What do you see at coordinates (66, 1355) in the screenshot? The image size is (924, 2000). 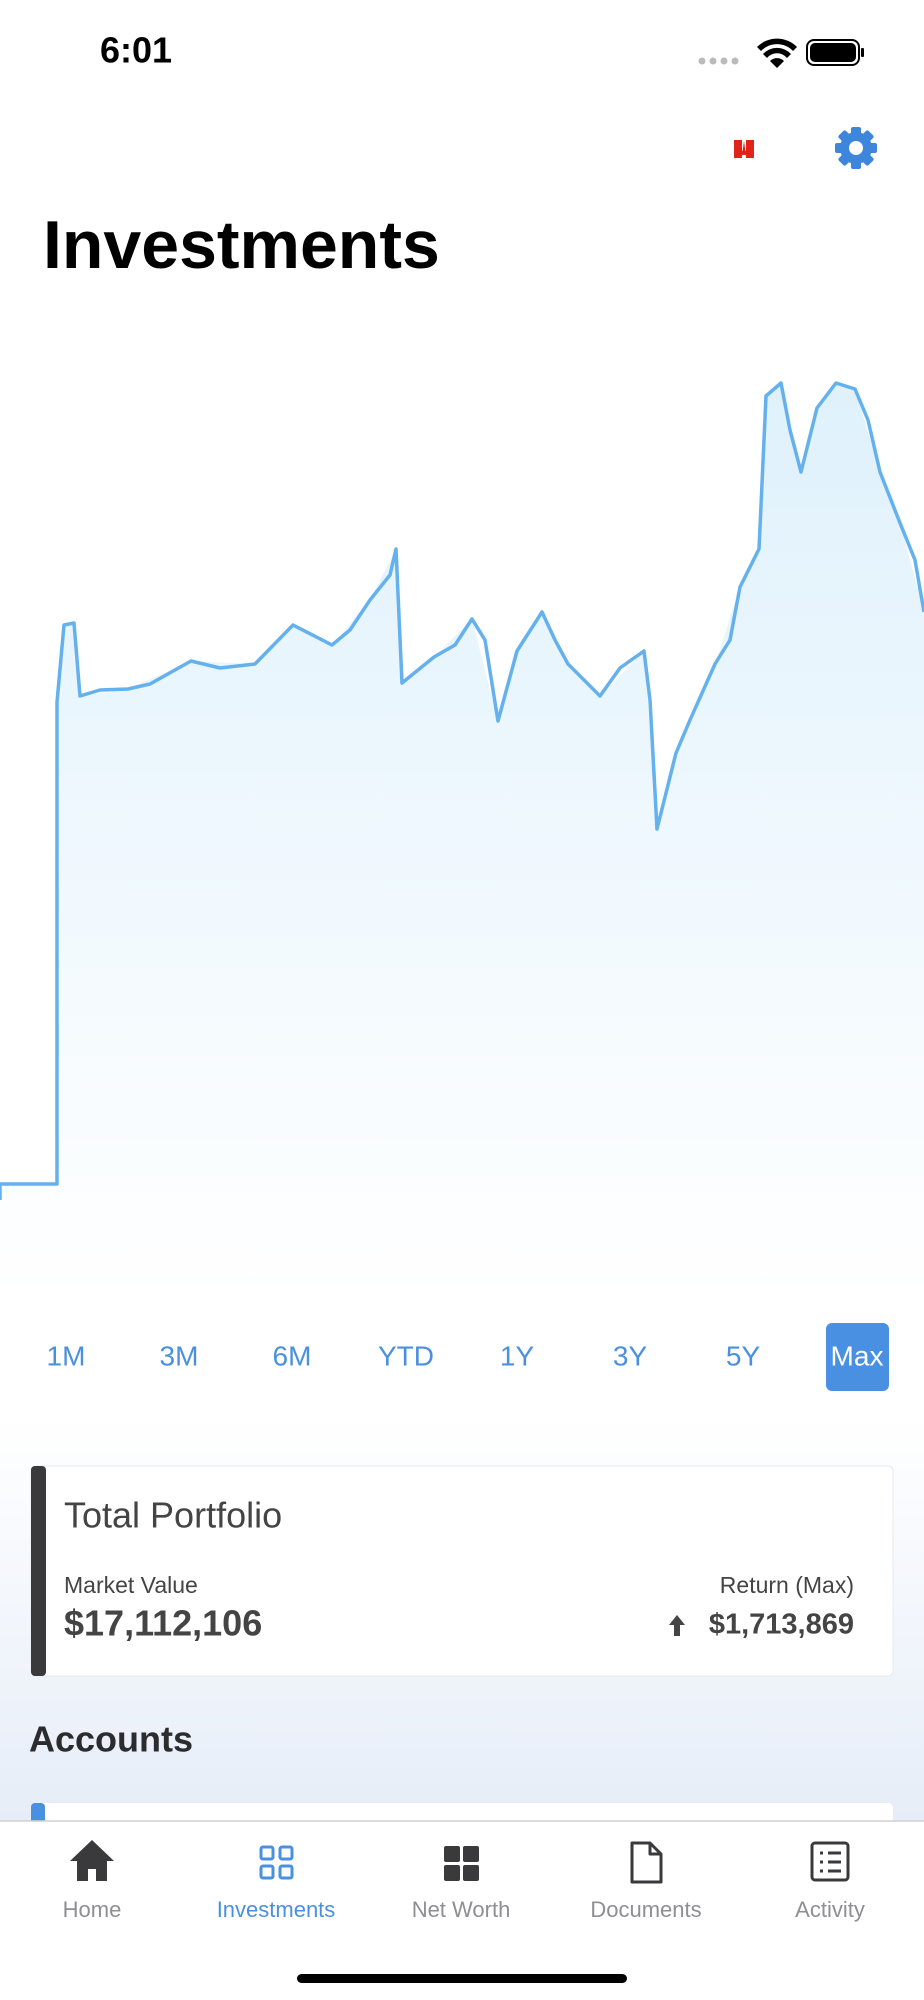 I see `period-button: 1M` at bounding box center [66, 1355].